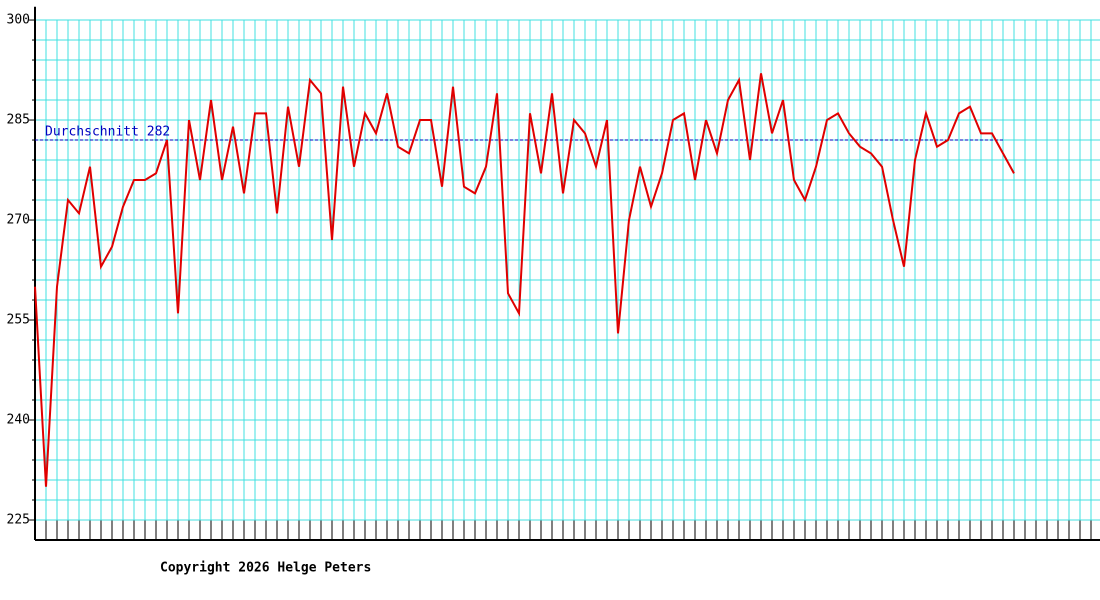 The image size is (1100, 600). I want to click on y-tick-label: 270, so click(18, 220).